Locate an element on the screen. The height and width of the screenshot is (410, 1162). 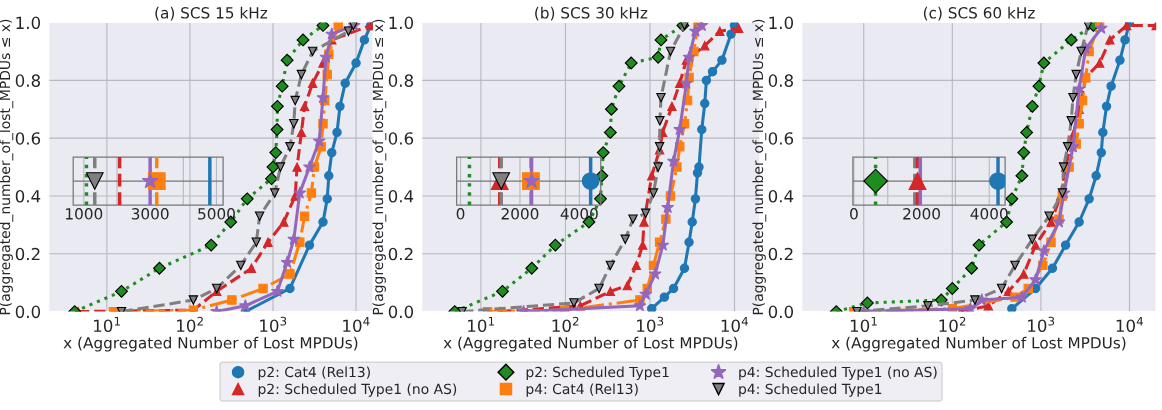
legend-label: p4: Scheduled Type1 is located at coordinates (810, 390).